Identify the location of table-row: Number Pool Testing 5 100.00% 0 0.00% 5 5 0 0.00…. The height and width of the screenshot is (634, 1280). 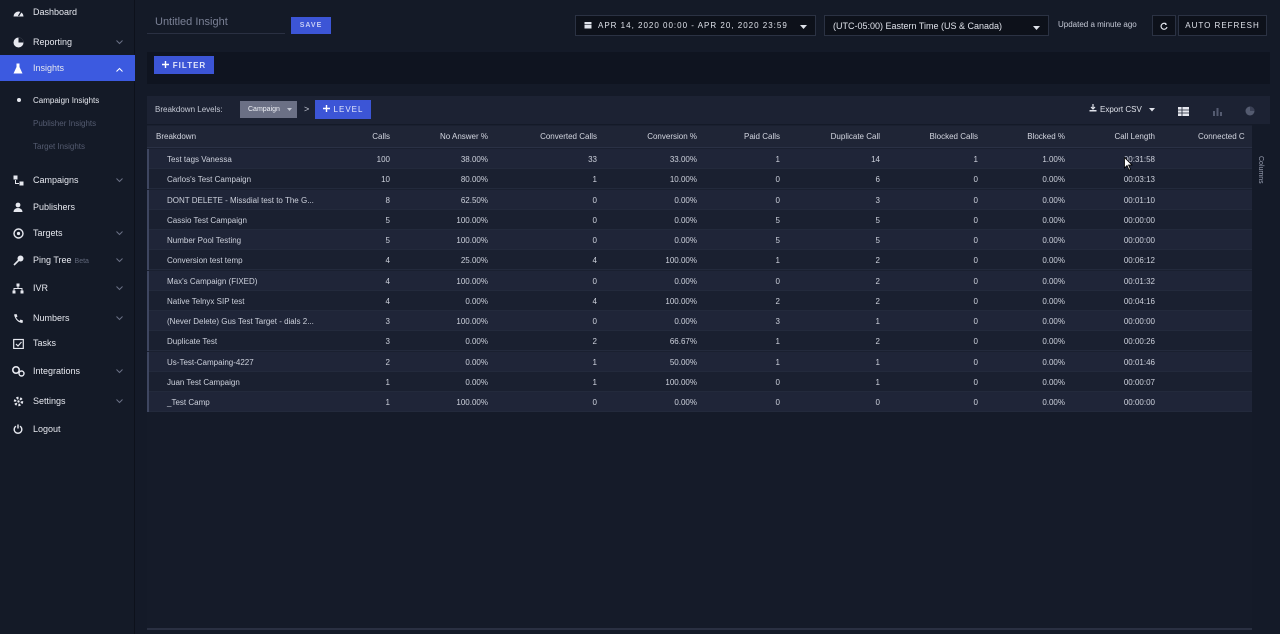
(699, 240).